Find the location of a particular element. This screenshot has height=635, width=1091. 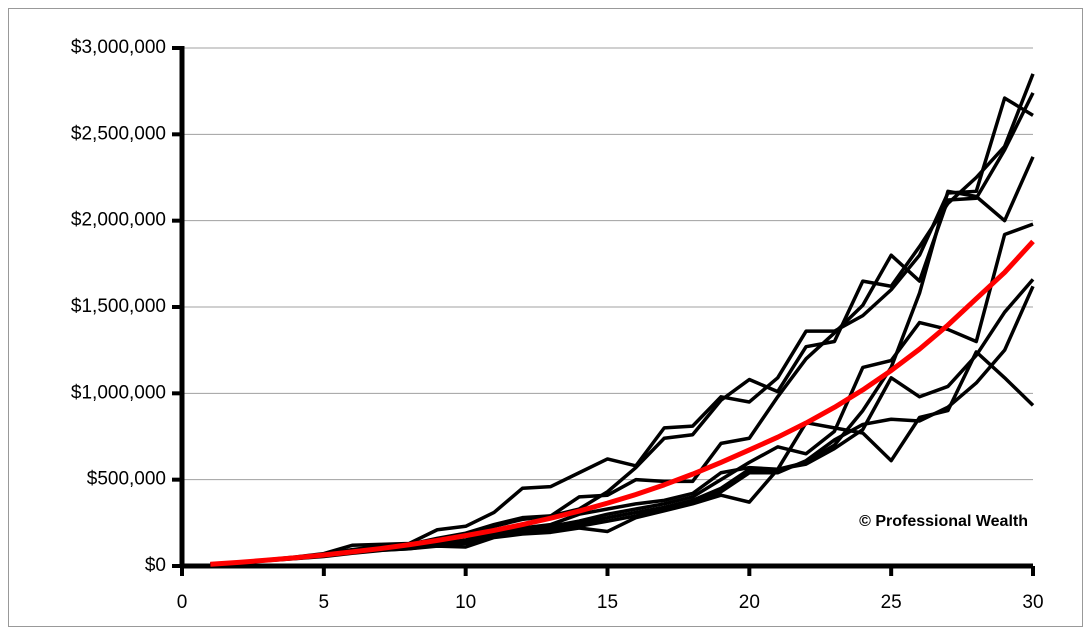

y-tick-label: $2,000,000 is located at coordinates (118, 220).